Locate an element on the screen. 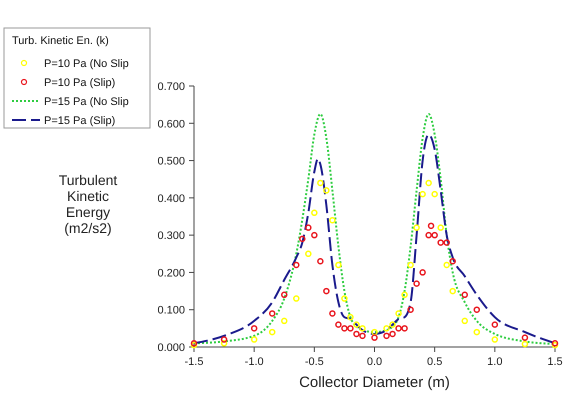  legend-title: Turb. Kinetic En. (k) is located at coordinates (60, 41).